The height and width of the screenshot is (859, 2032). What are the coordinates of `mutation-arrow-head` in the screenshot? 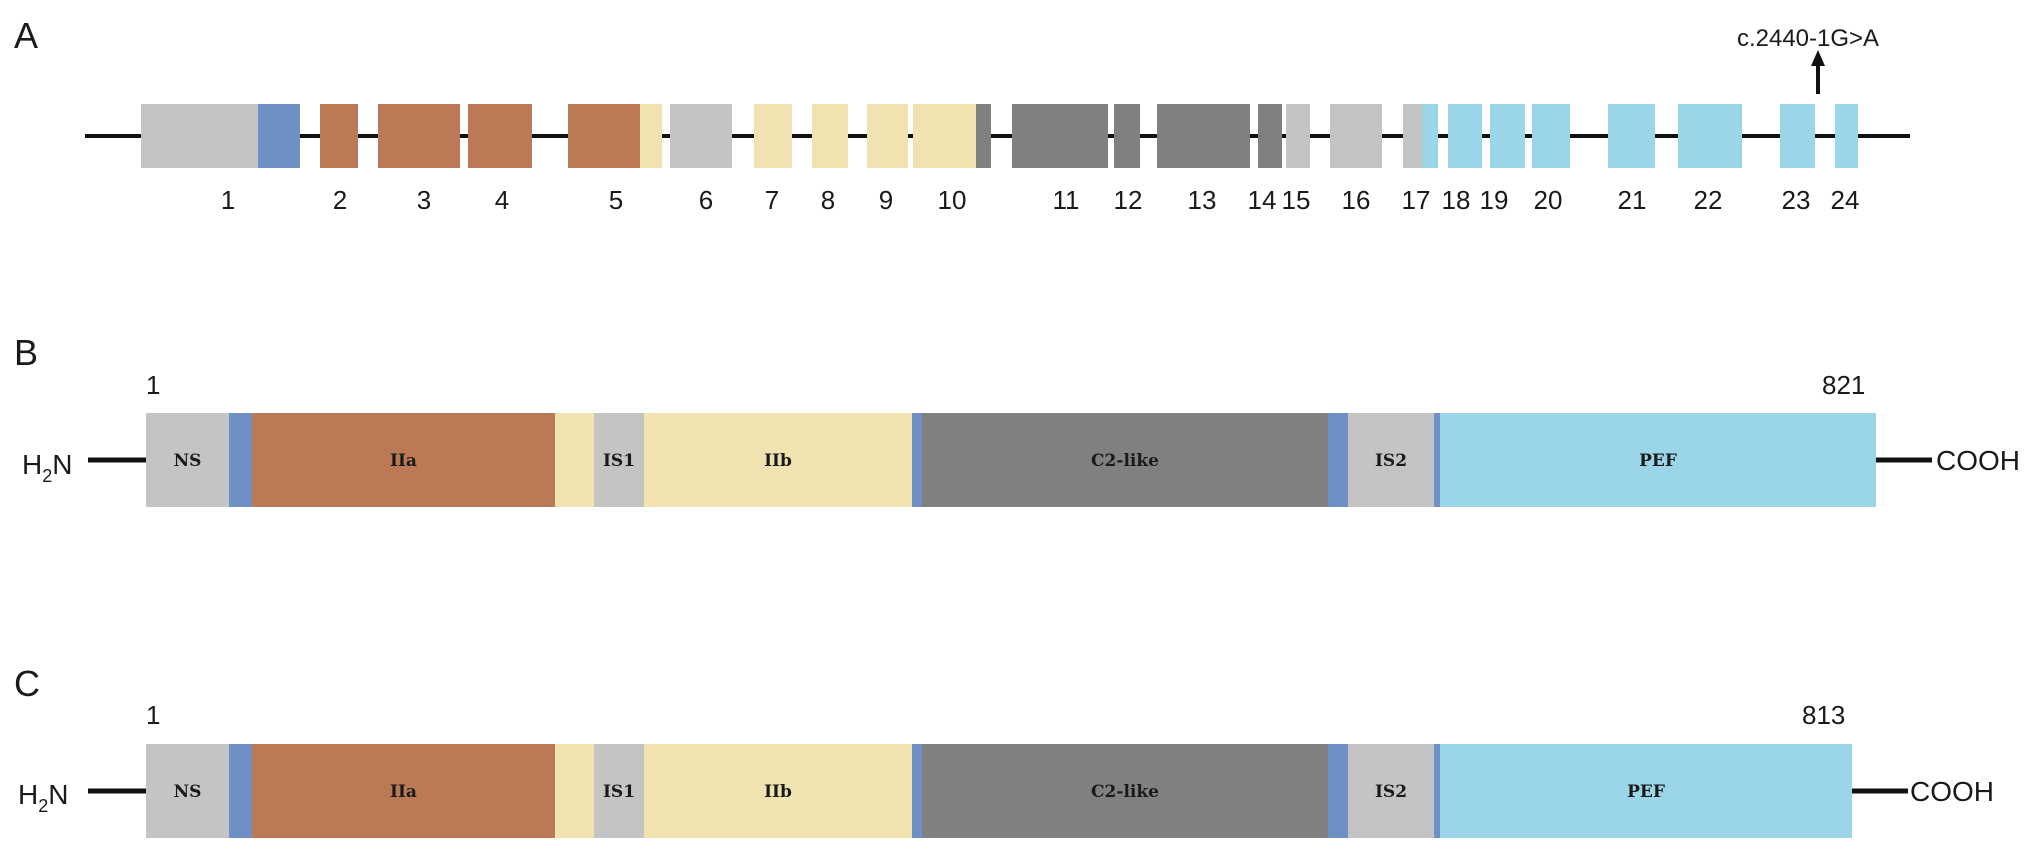 It's located at (1818, 58).